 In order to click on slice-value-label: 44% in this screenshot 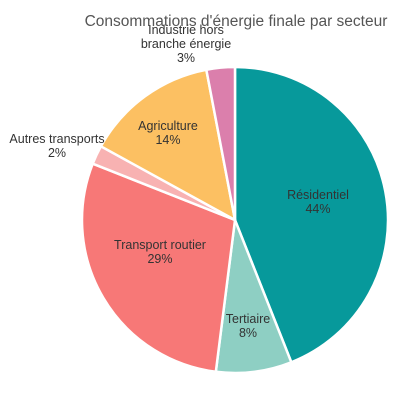, I will do `click(317, 209)`.